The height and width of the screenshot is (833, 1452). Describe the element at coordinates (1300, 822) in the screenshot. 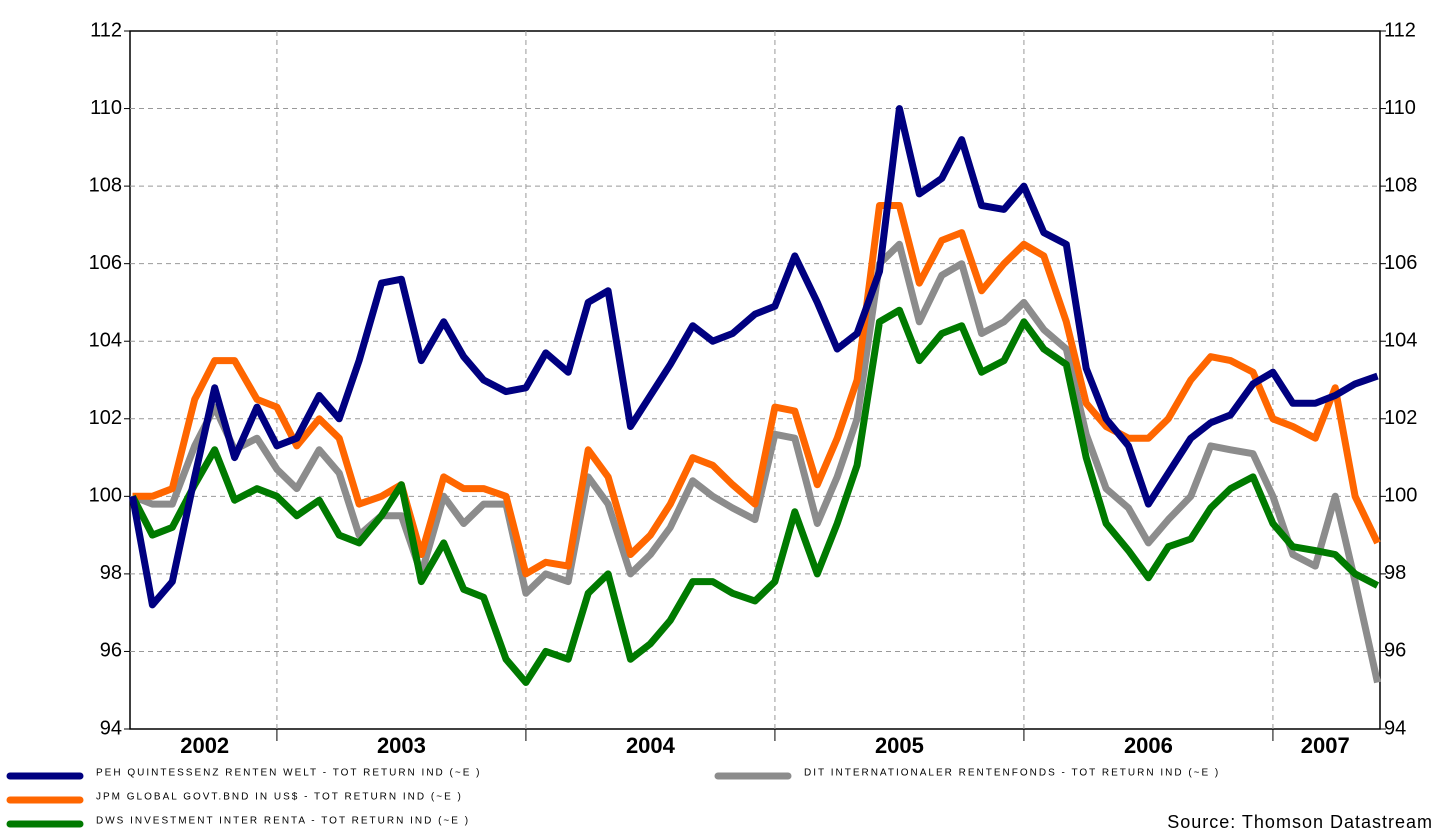

I see `source: Source: Thomson Datastream` at that location.